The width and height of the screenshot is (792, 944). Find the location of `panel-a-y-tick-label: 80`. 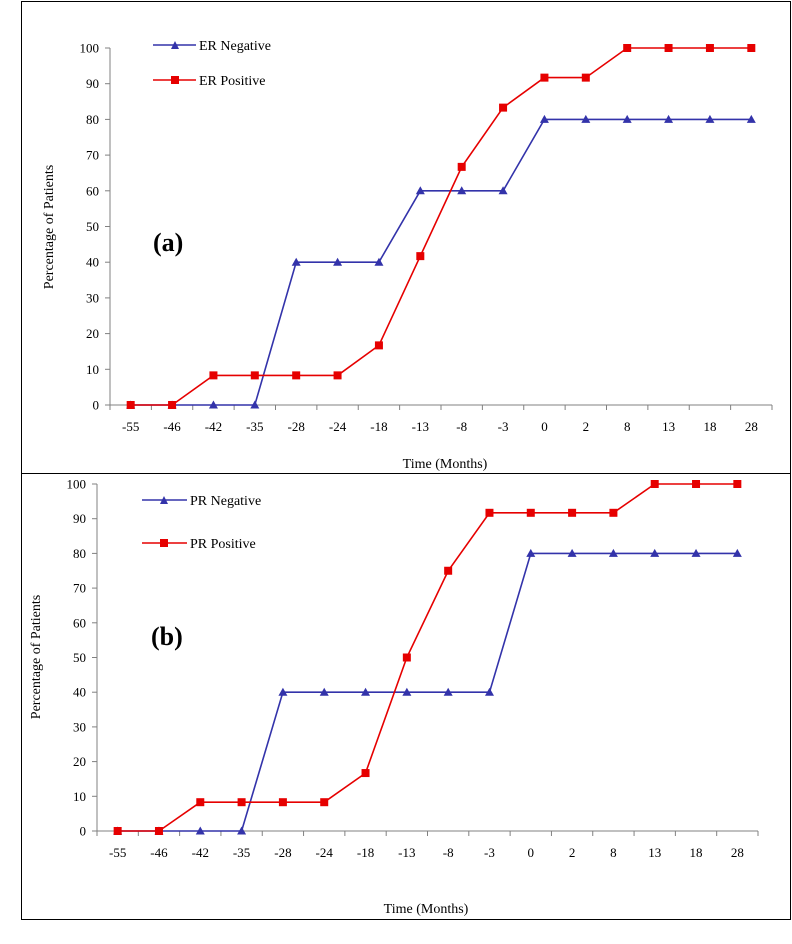

panel-a-y-tick-label: 80 is located at coordinates (92, 119).